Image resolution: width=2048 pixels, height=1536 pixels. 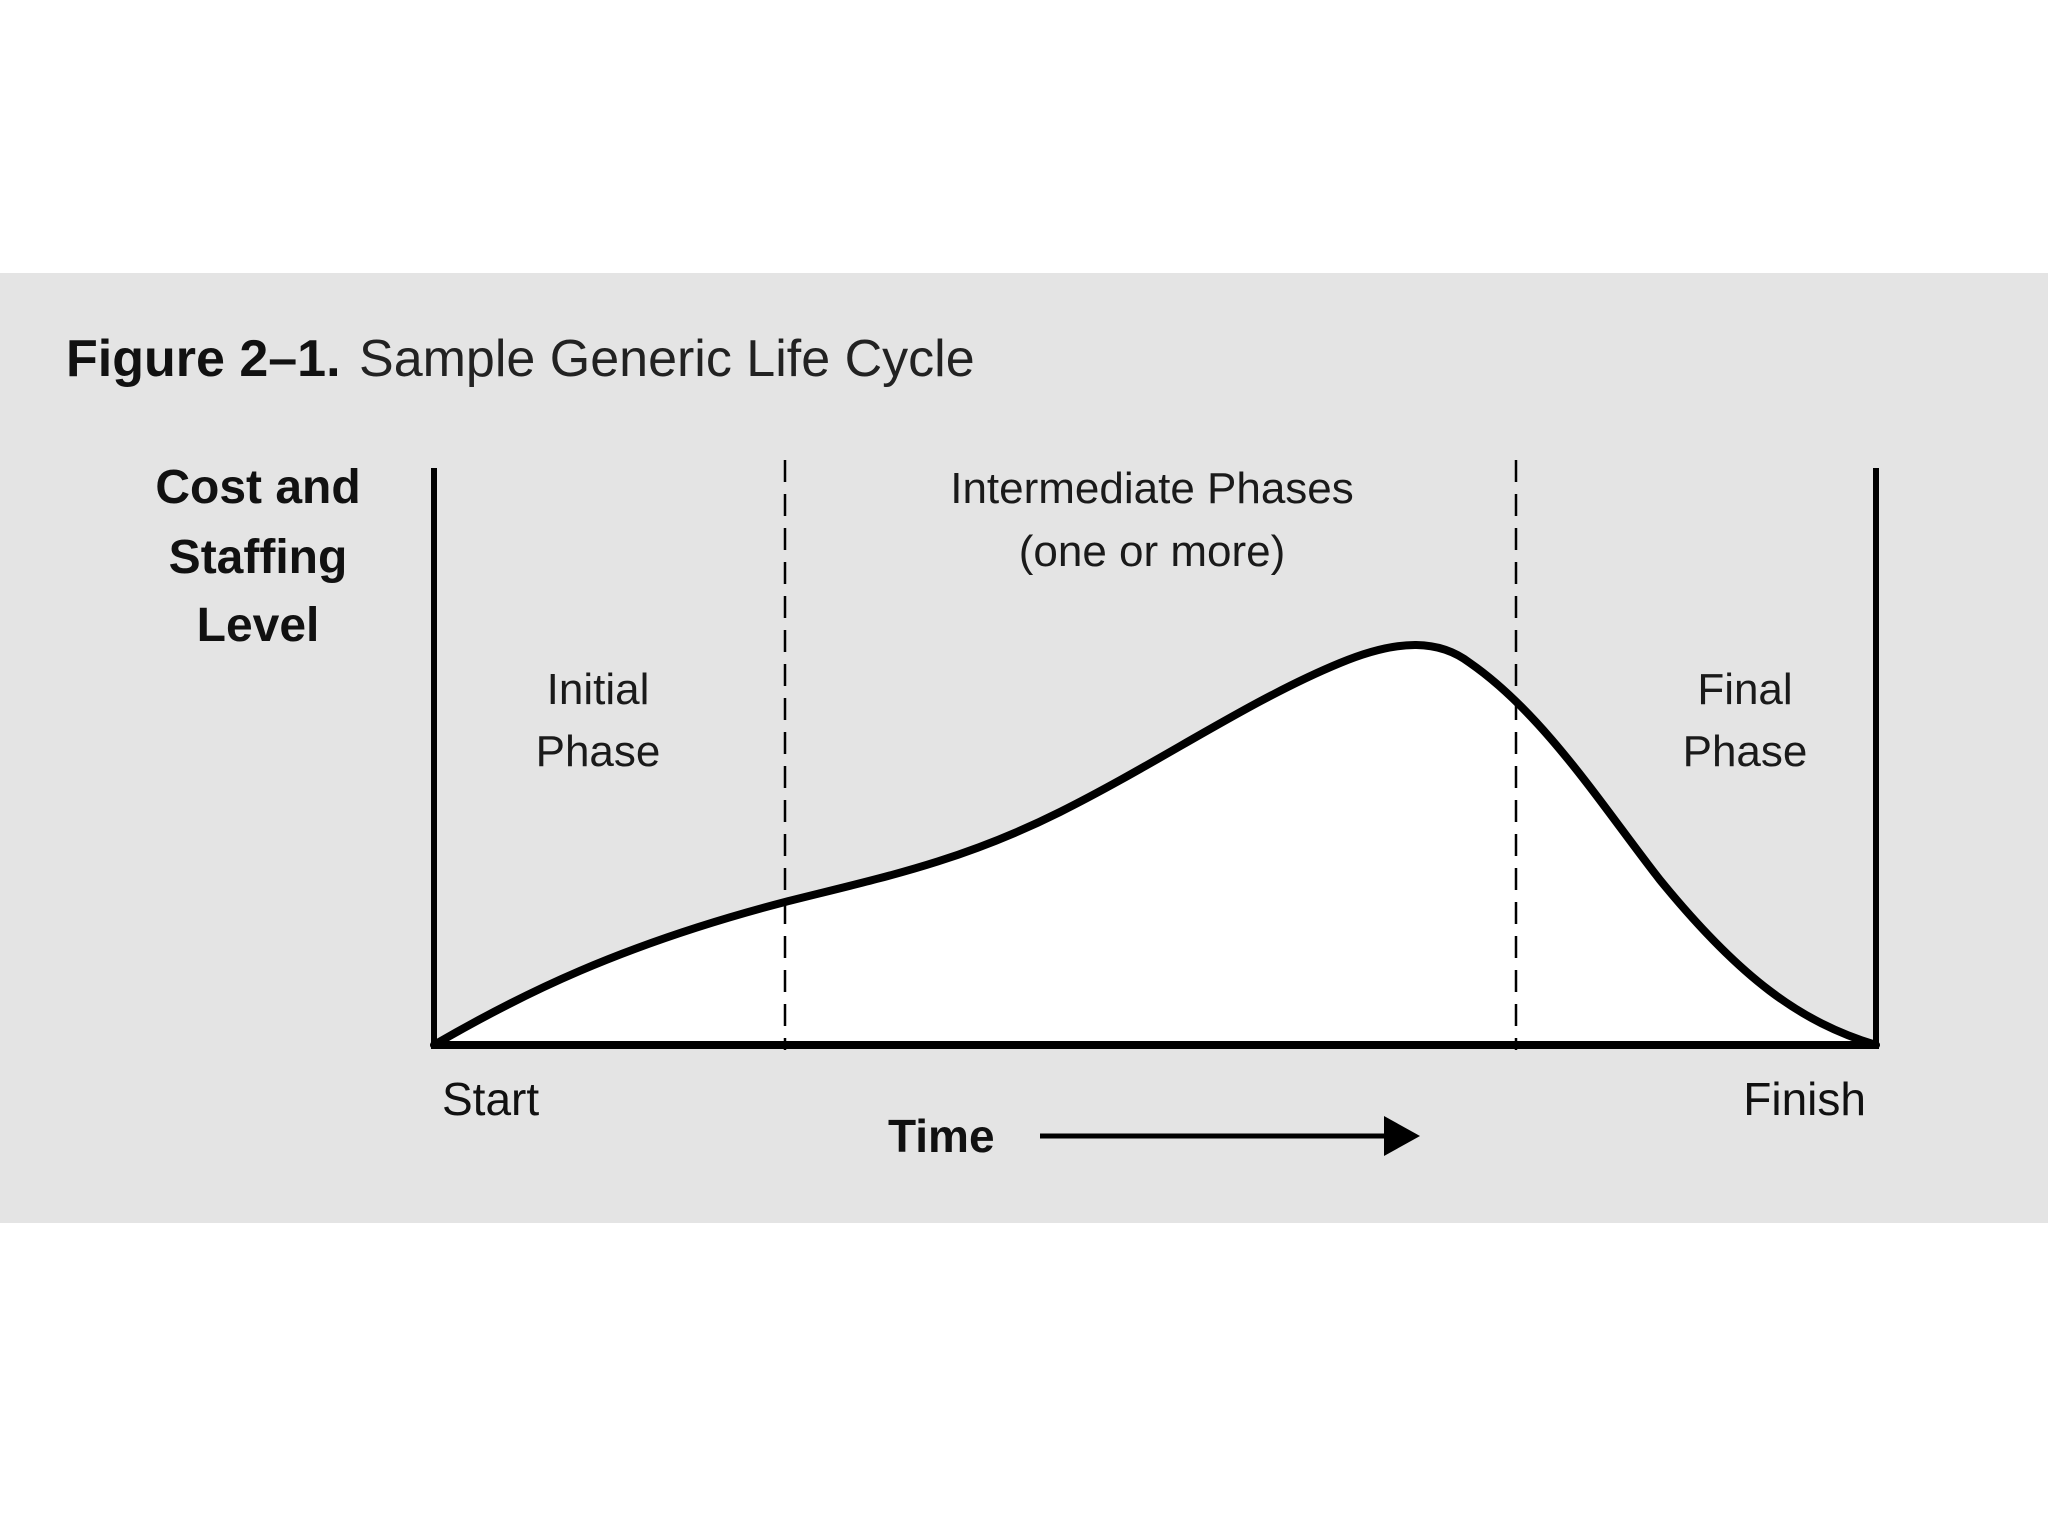 What do you see at coordinates (1402, 1136) in the screenshot?
I see `time-arrow-icon` at bounding box center [1402, 1136].